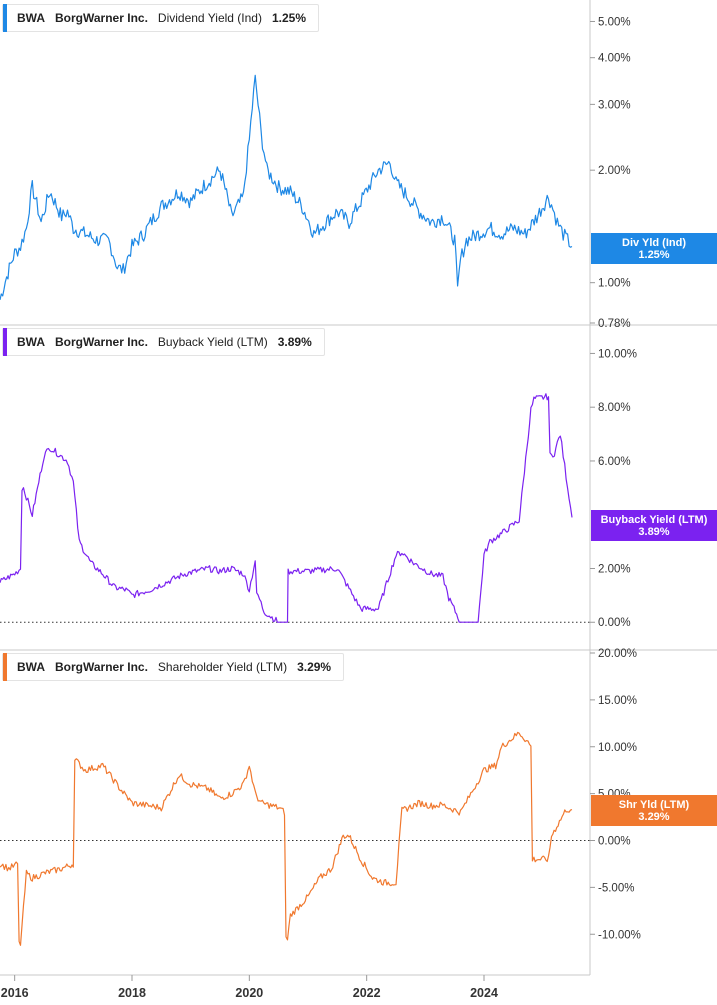  What do you see at coordinates (209, 18) in the screenshot?
I see `legend-metric: Dividend Yield (Ind)` at bounding box center [209, 18].